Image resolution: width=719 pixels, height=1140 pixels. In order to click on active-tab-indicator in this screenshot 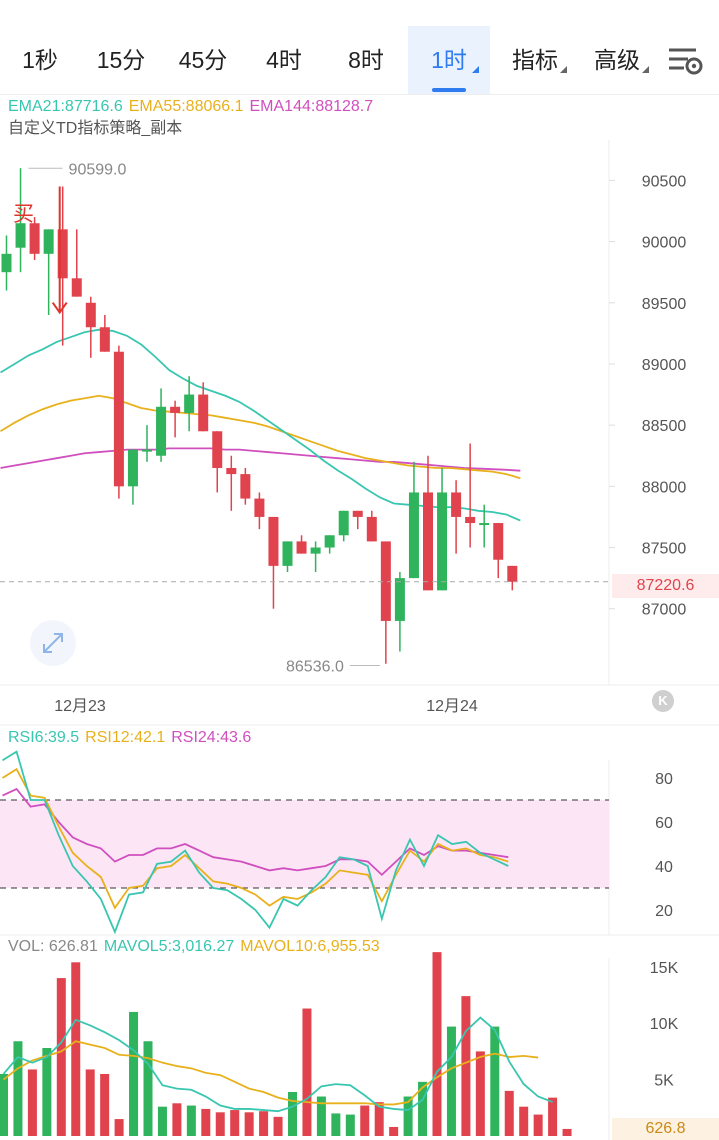, I will do `click(449, 90)`.